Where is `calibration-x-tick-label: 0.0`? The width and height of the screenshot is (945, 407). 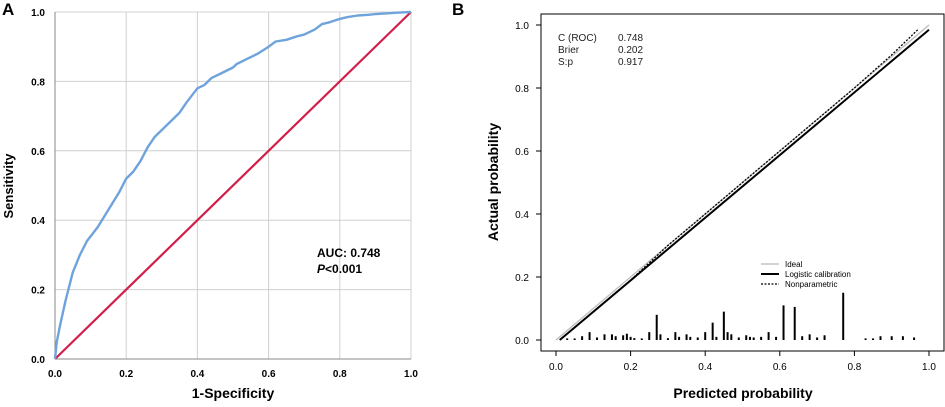 calibration-x-tick-label: 0.0 is located at coordinates (556, 367).